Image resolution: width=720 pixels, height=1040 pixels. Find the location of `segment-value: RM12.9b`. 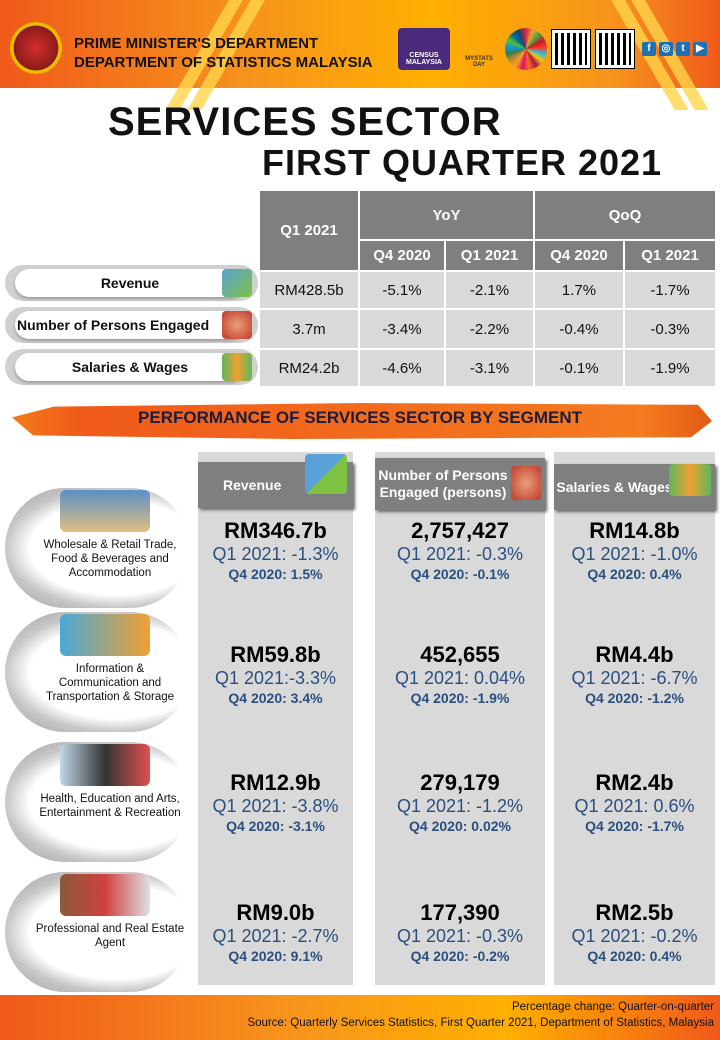

segment-value: RM12.9b is located at coordinates (275, 782).